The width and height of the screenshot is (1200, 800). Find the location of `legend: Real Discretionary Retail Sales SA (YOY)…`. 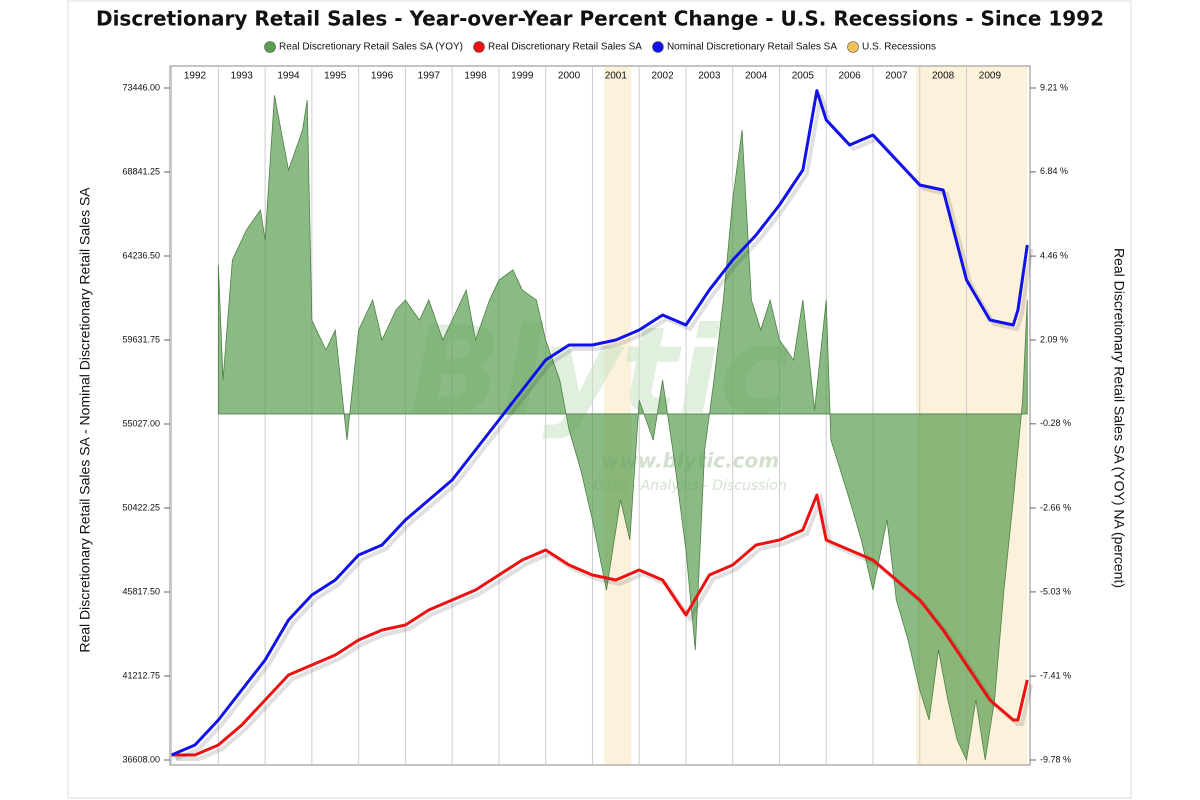

legend: Real Discretionary Retail Sales SA (YOY)… is located at coordinates (600, 47).